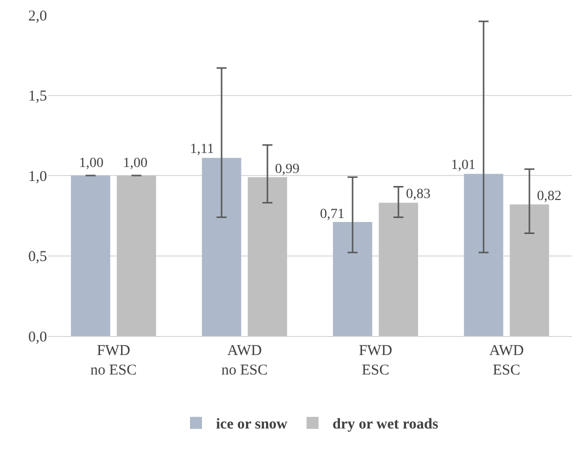  What do you see at coordinates (37, 337) in the screenshot?
I see `y-tick-label: 0,0` at bounding box center [37, 337].